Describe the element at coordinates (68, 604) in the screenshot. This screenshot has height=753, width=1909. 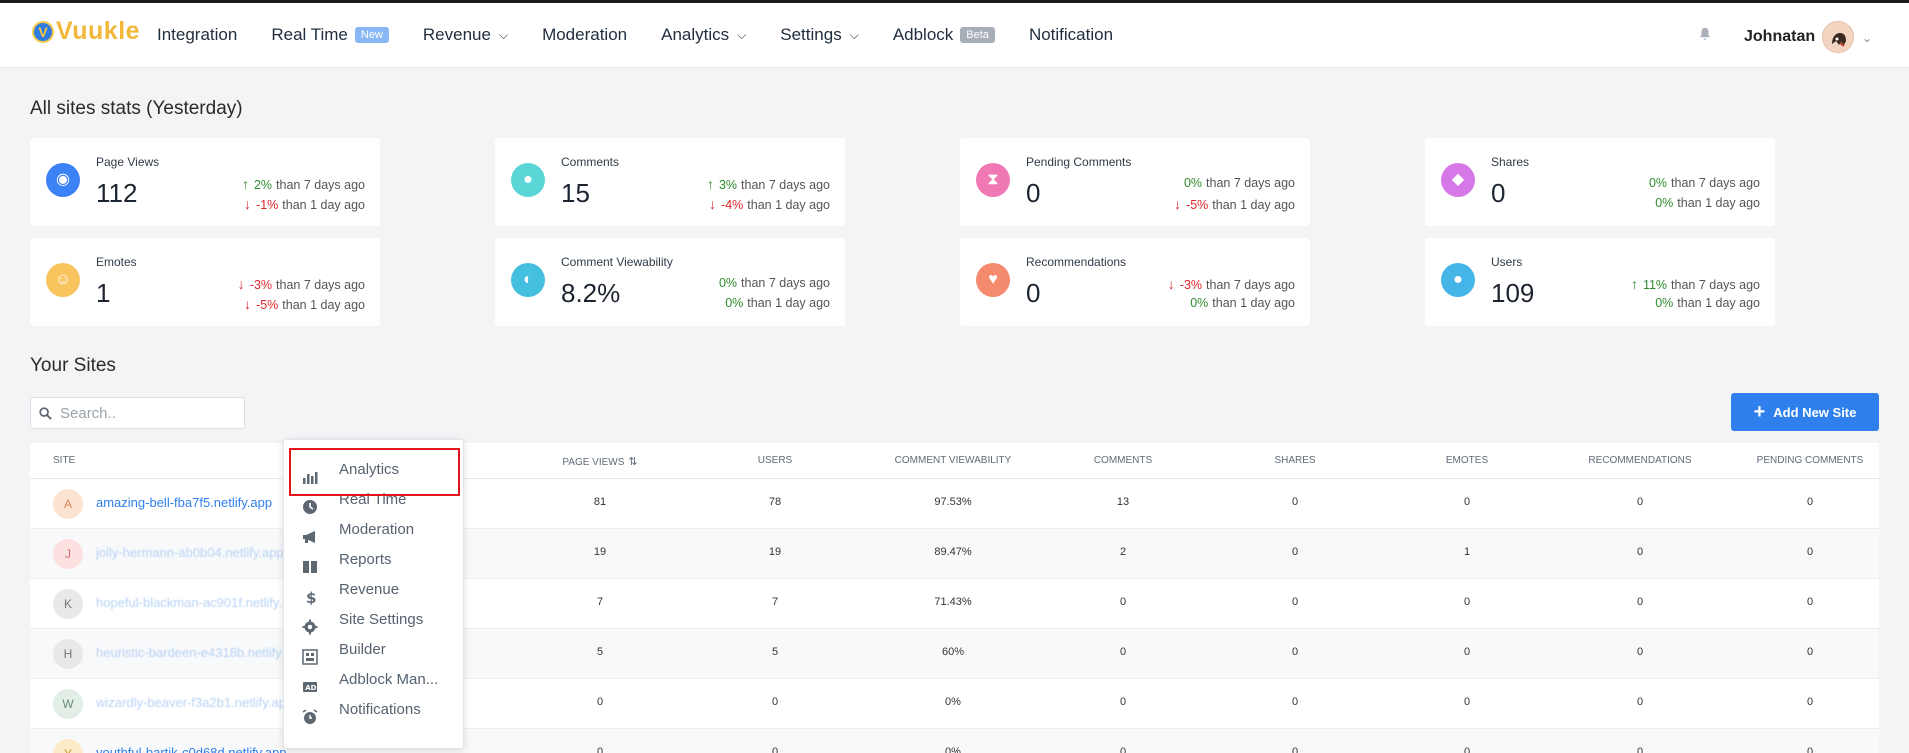
I see `site-avatar: K` at that location.